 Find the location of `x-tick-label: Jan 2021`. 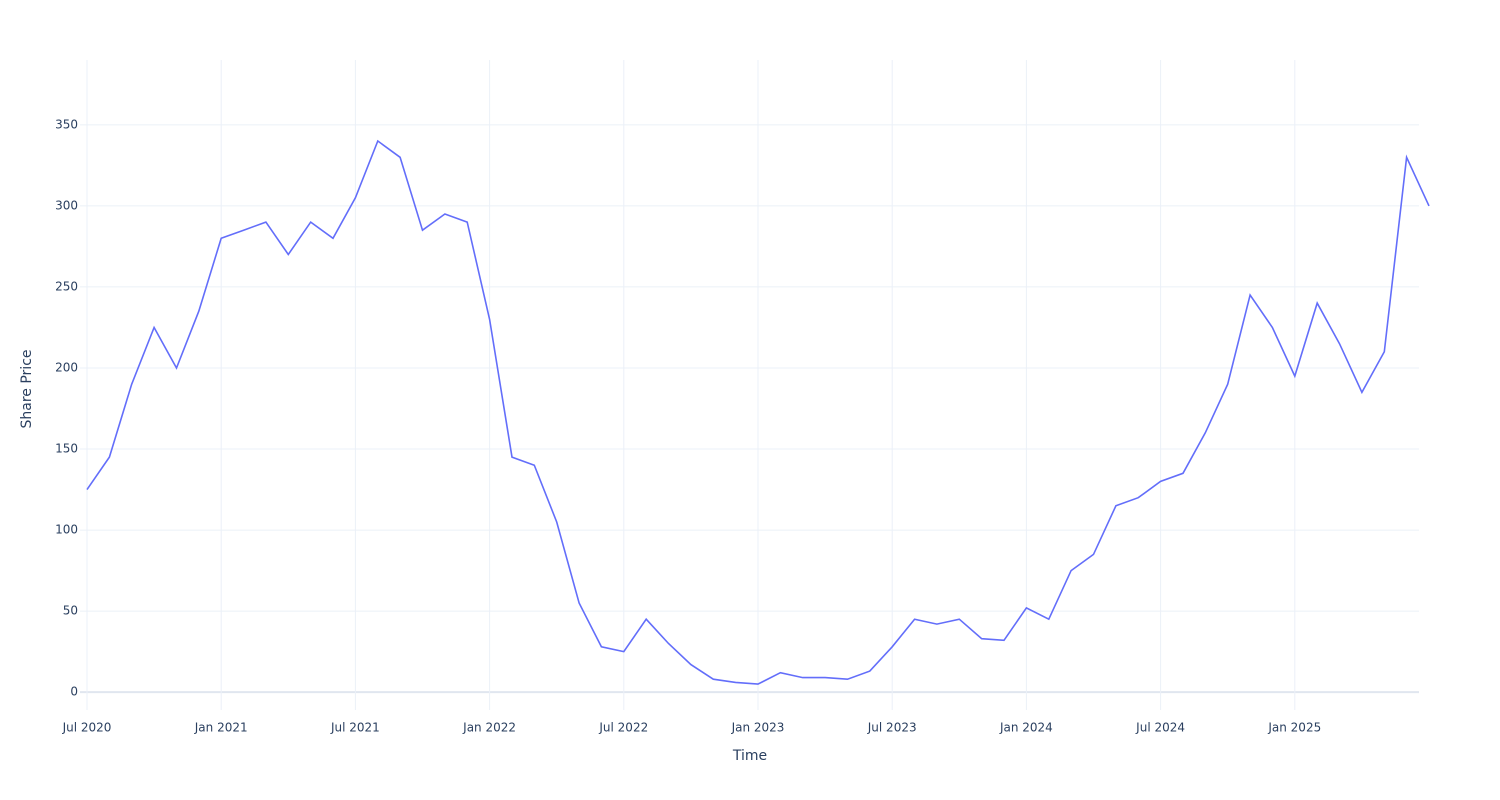

x-tick-label: Jan 2021 is located at coordinates (221, 728).